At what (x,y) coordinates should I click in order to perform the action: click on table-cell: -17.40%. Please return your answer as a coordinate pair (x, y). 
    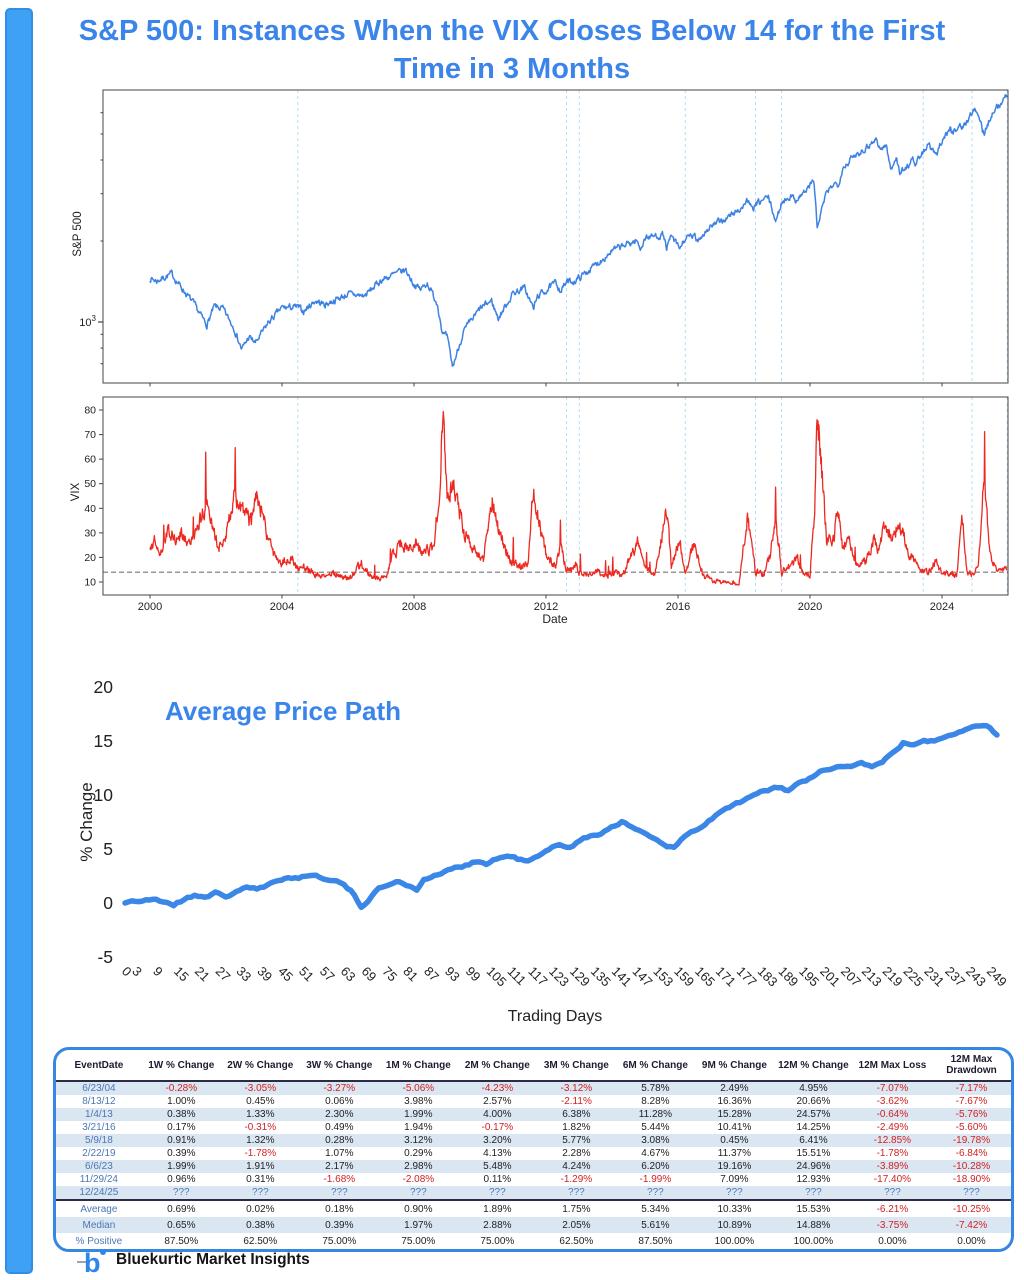
    Looking at the image, I should click on (892, 1179).